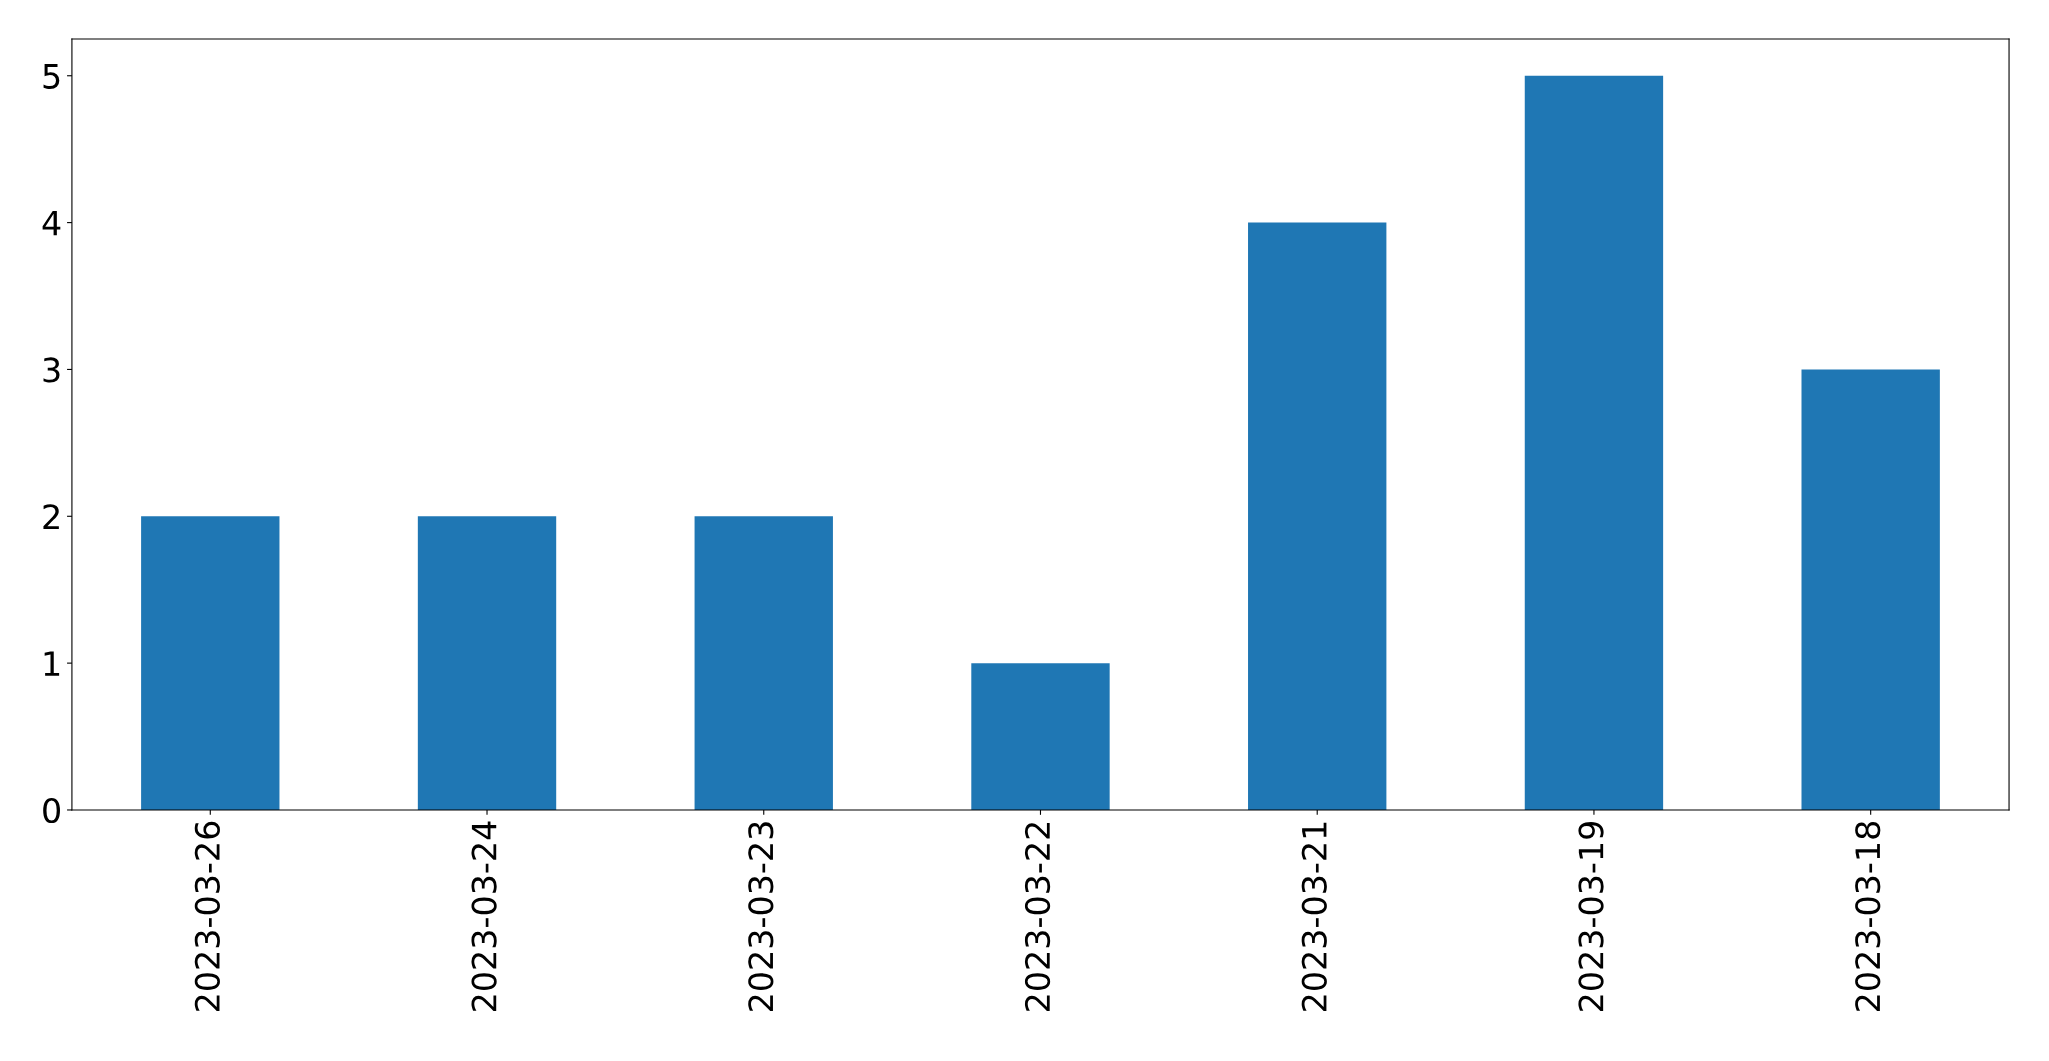 The height and width of the screenshot is (1061, 2049). Describe the element at coordinates (51, 223) in the screenshot. I see `y-tick-label: 4` at that location.